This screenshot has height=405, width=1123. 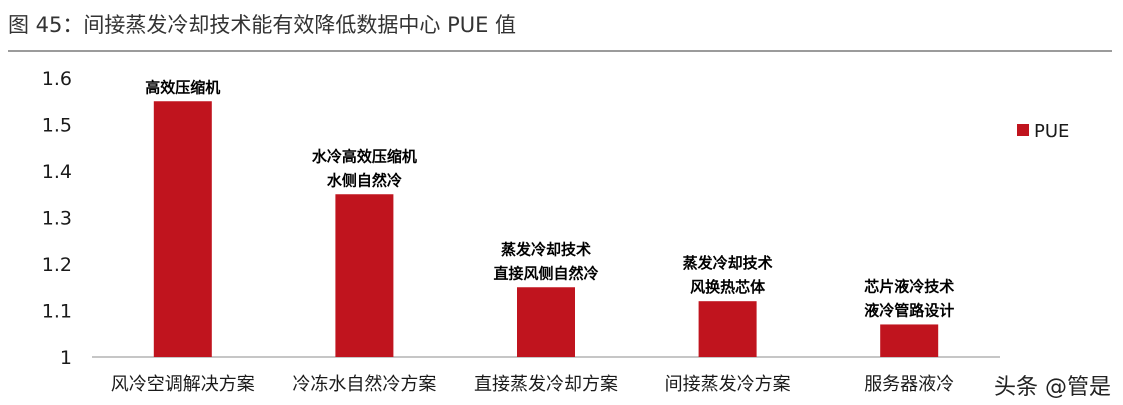 I want to click on y-axis-ticks: 1 1.1 1.2 1.3 1.4 1.5 1.6, so click(x=57, y=218).